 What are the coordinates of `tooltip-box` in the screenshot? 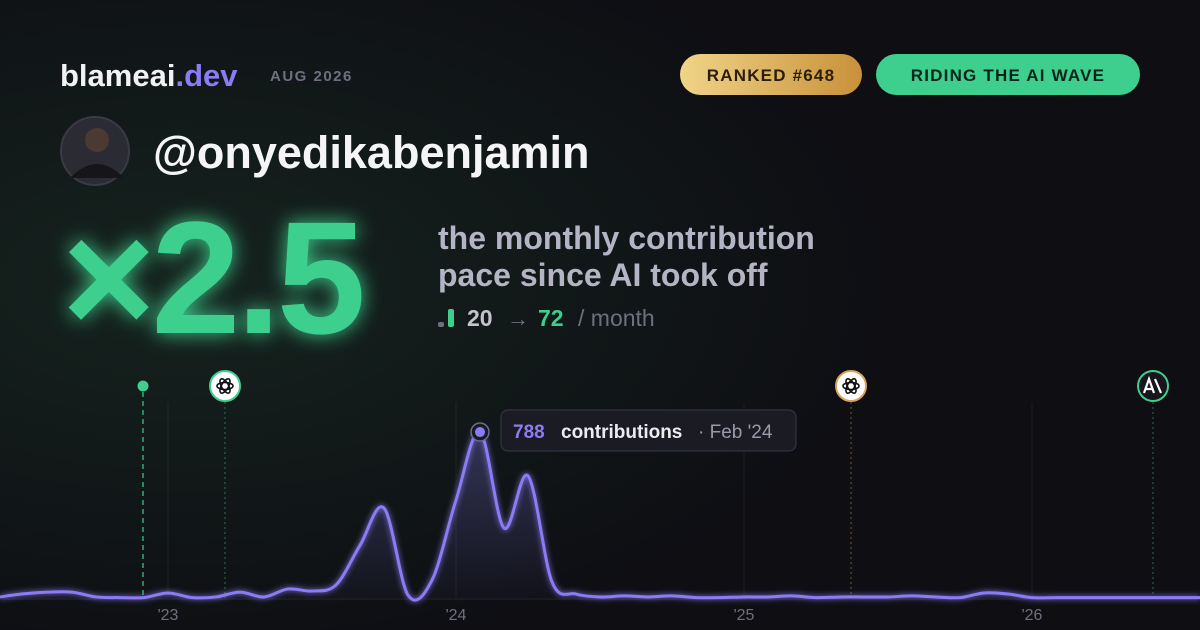 It's located at (648, 430).